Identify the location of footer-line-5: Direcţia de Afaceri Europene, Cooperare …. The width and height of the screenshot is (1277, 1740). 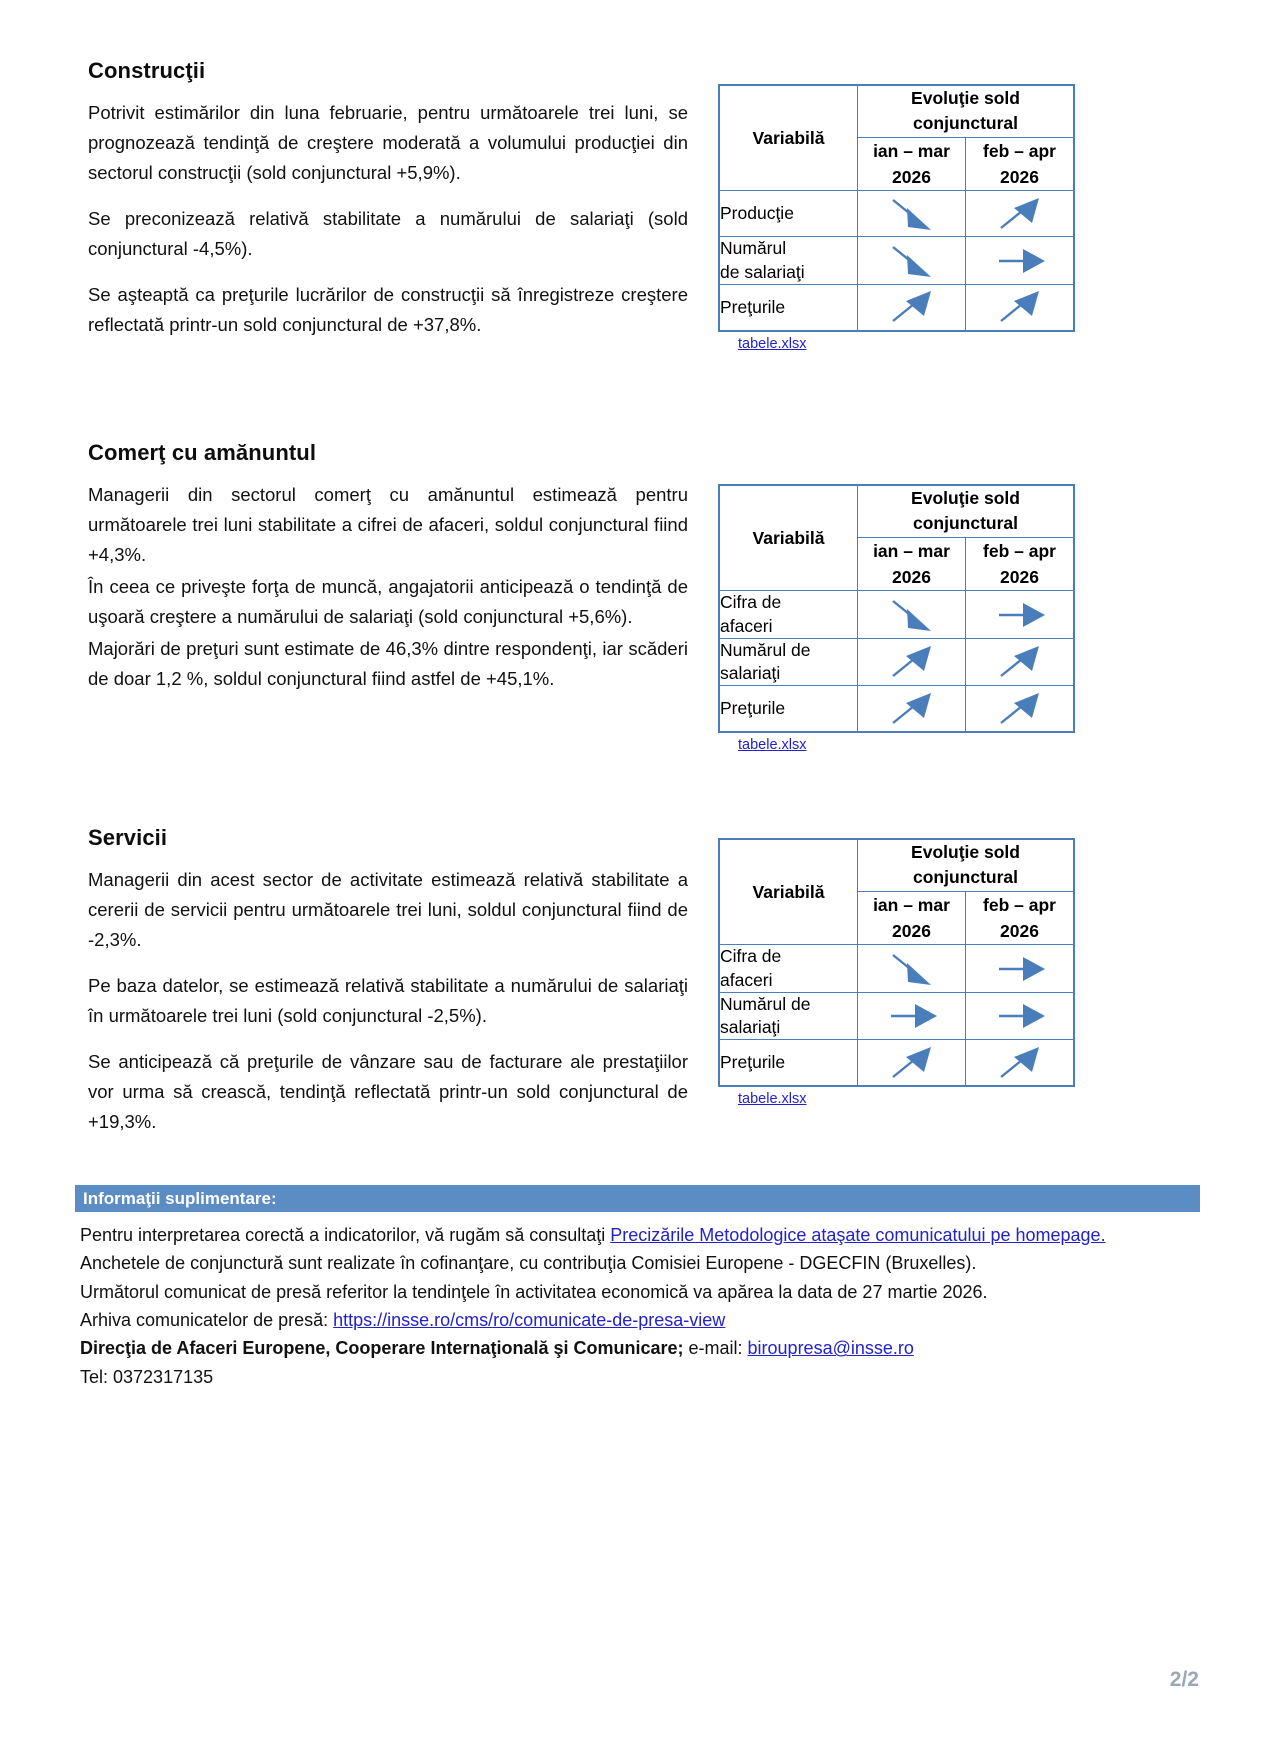
(640, 1348).